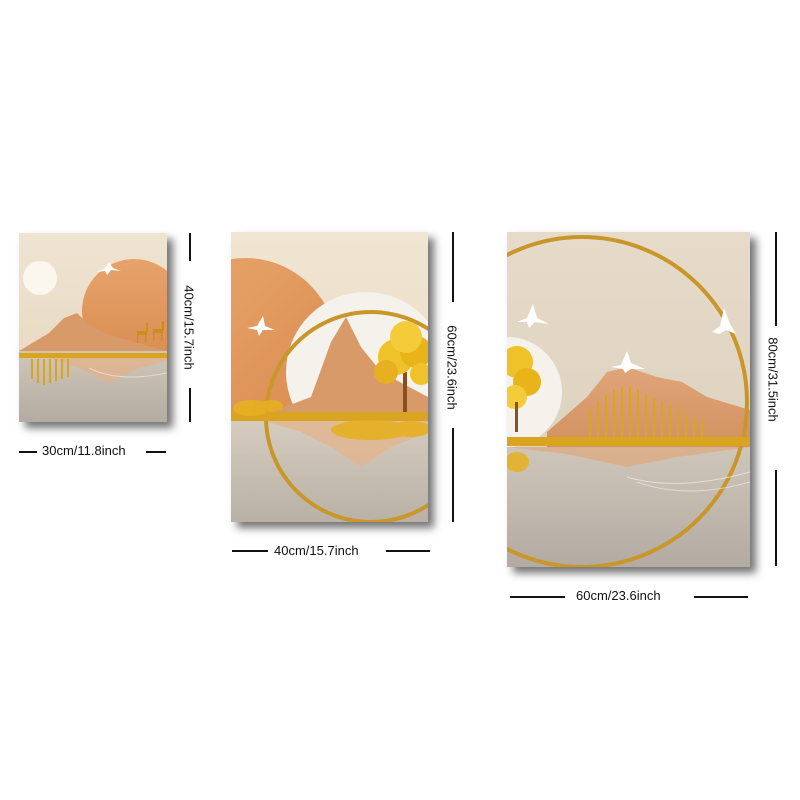 Image resolution: width=800 pixels, height=800 pixels. I want to click on canvas-panel-medium, so click(329, 377).